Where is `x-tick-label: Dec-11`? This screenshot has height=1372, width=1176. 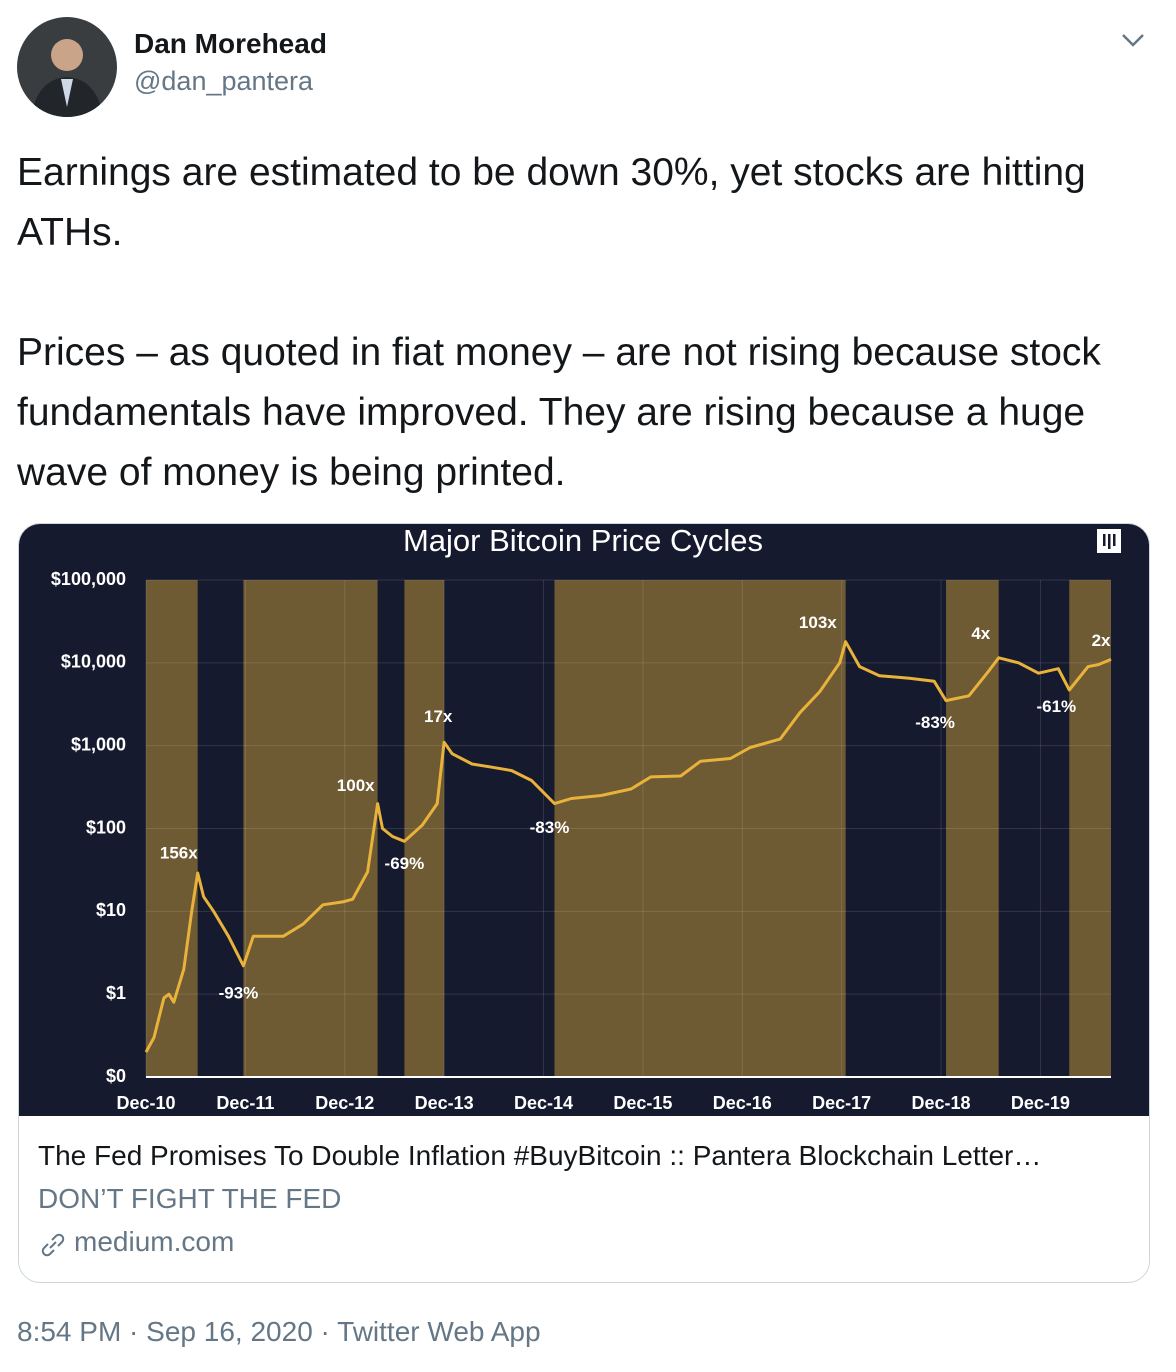
x-tick-label: Dec-11 is located at coordinates (245, 1103).